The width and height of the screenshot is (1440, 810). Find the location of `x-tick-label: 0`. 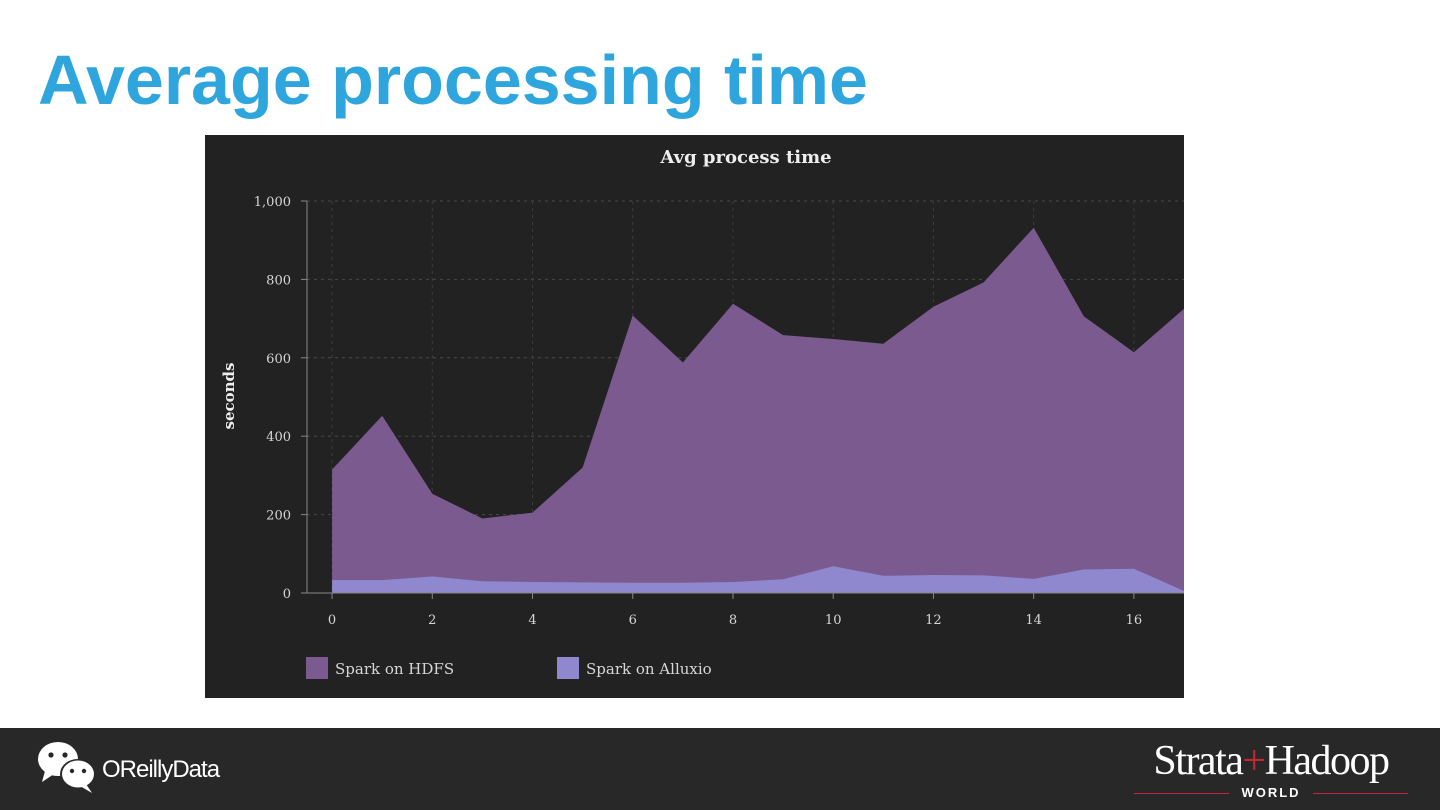

x-tick-label: 0 is located at coordinates (332, 620).